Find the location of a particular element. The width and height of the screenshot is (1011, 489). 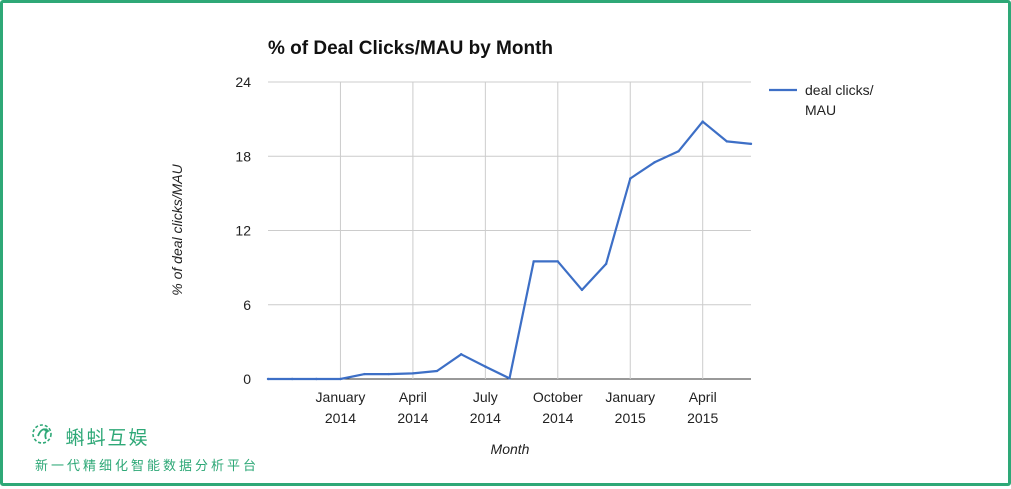

x-tick-label-month: October is located at coordinates (558, 397).